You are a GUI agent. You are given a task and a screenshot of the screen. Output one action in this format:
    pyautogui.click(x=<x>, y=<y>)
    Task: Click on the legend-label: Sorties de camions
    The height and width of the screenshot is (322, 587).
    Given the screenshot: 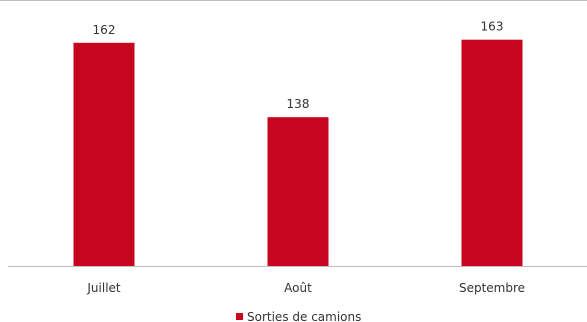 What is the action you would take?
    pyautogui.click(x=304, y=316)
    